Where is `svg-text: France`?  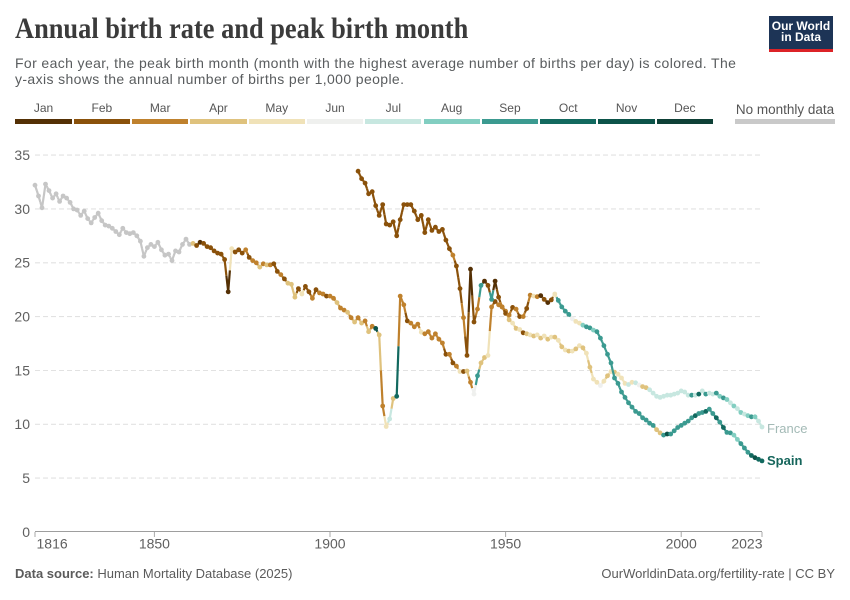 svg-text: France is located at coordinates (787, 428).